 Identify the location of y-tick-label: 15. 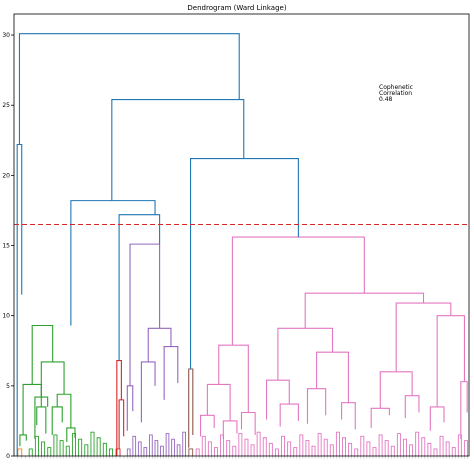
(6, 246).